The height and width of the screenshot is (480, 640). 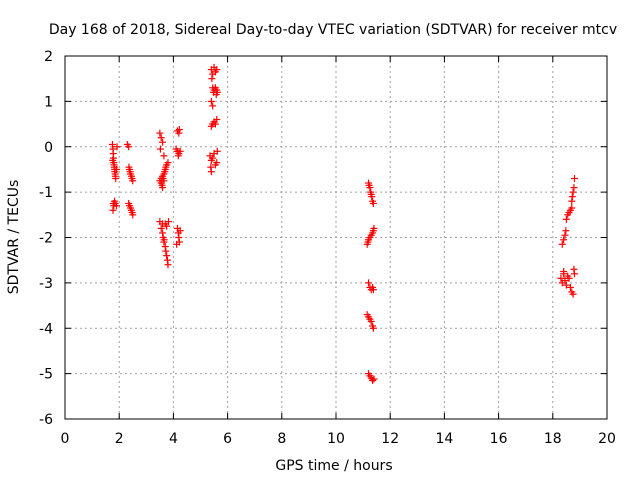 What do you see at coordinates (281, 439) in the screenshot?
I see `x-tick-label: 8` at bounding box center [281, 439].